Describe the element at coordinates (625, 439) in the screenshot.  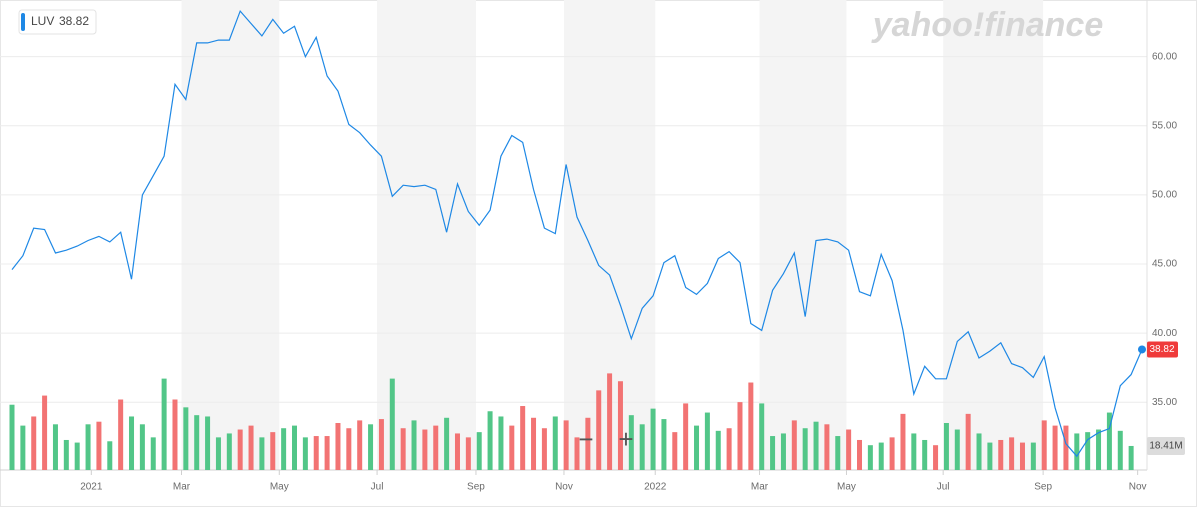
I see `zoom-in-button: +` at that location.